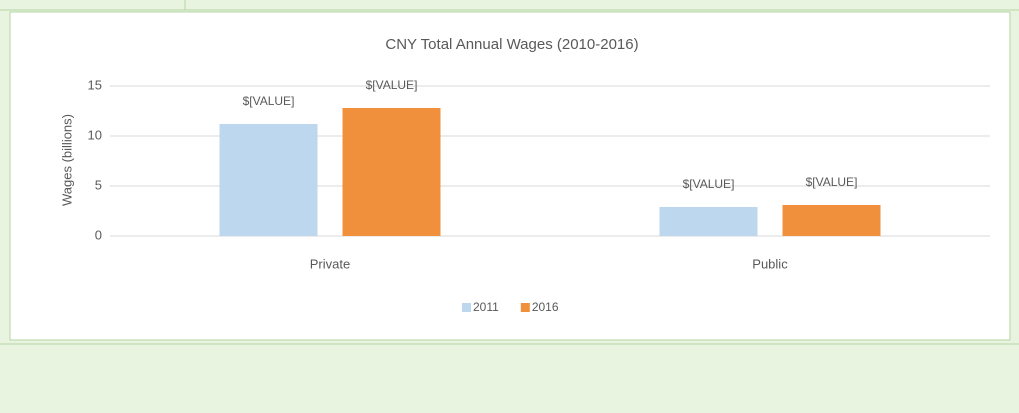  I want to click on legend-label: 2016, so click(545, 307).